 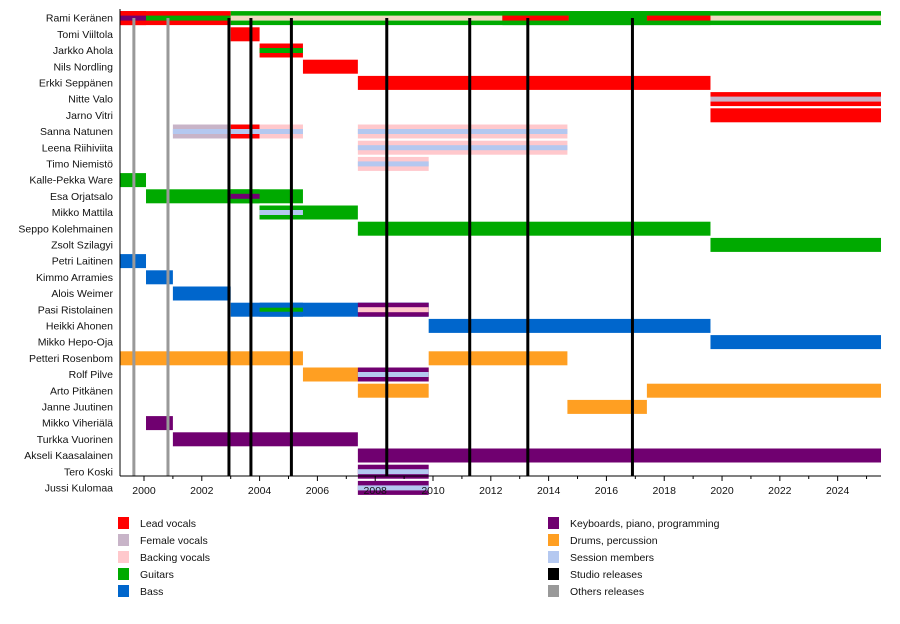 What do you see at coordinates (82, 246) in the screenshot?
I see `member-label: Zsolt Szilagyi` at bounding box center [82, 246].